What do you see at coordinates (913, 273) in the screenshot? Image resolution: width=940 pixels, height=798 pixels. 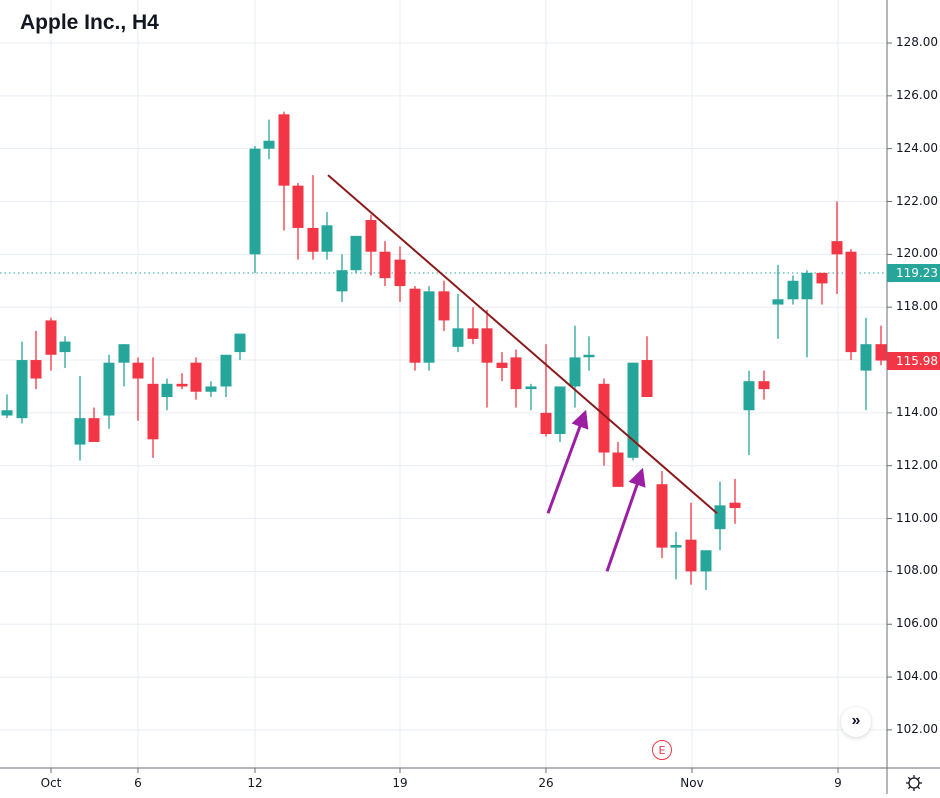 I see `last-close-price-badge: 119.23` at bounding box center [913, 273].